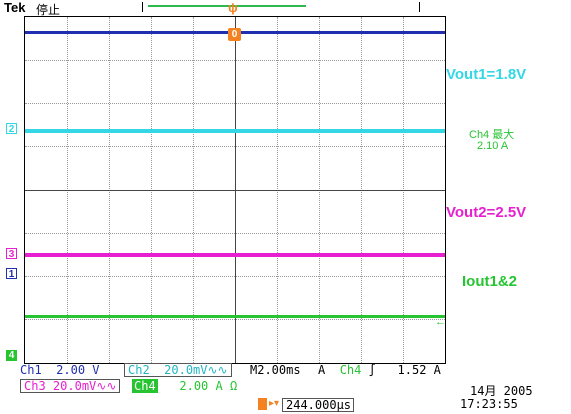 The image size is (571, 414). I want to click on time-readout: 17:23:55, so click(489, 404).